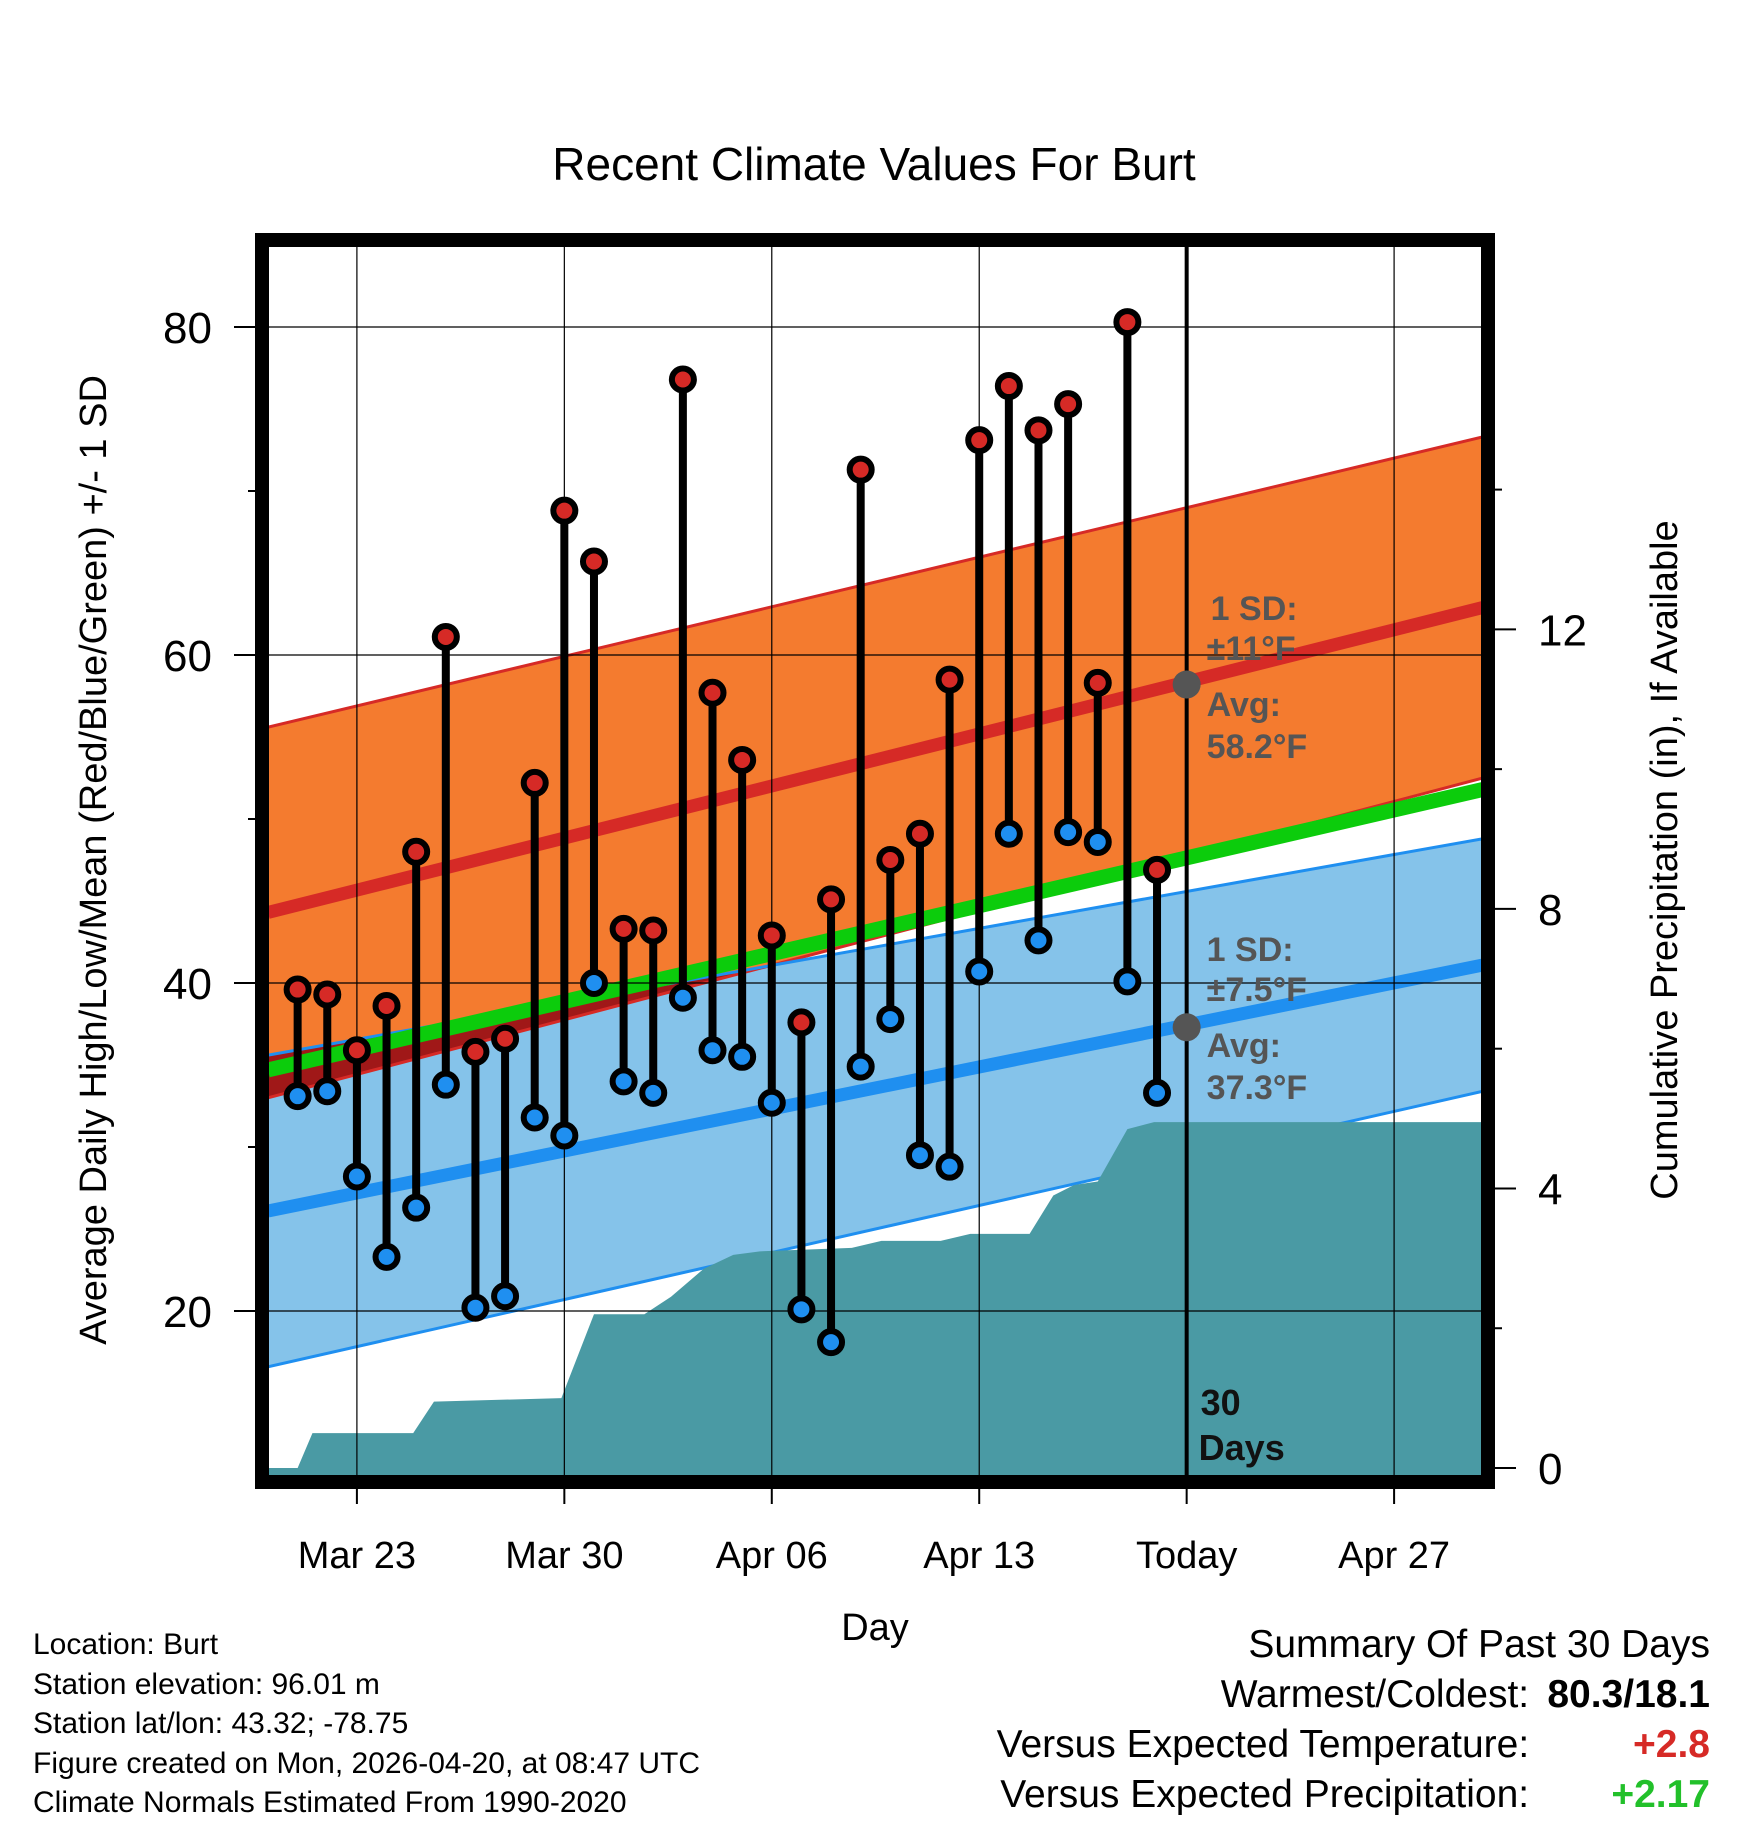 The image size is (1748, 1828). Describe the element at coordinates (875, 582) in the screenshot. I see `high-band-upper-edge` at that location.